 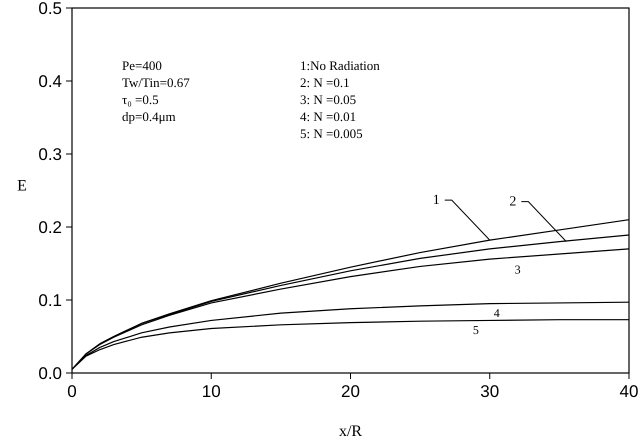 I want to click on y-tick-label: 0.1, so click(x=50, y=300).